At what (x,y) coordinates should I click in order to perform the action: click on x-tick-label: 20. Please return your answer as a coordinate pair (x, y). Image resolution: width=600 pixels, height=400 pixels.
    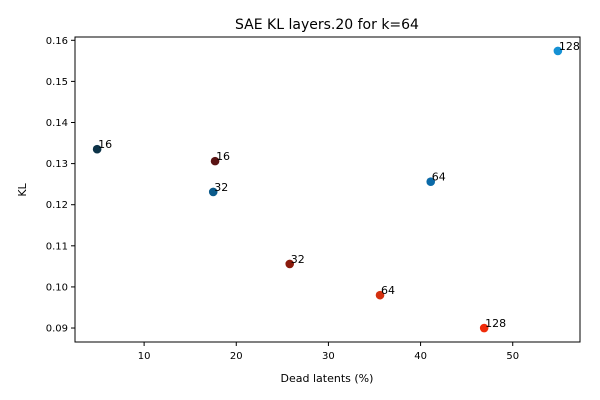
    Looking at the image, I should click on (236, 356).